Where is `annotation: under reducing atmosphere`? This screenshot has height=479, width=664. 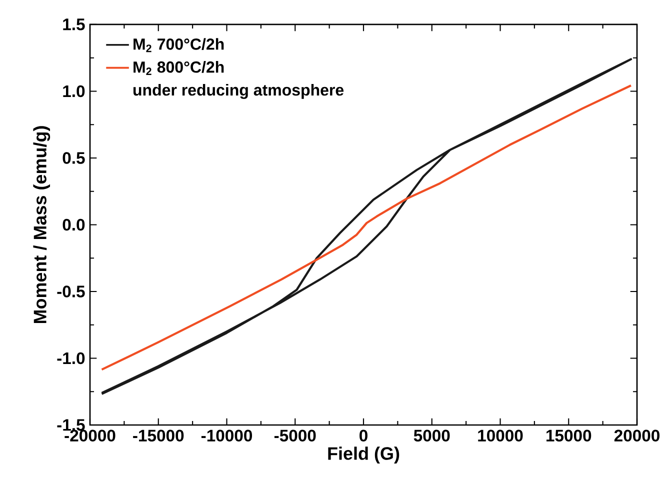
annotation: under reducing atmosphere is located at coordinates (238, 91).